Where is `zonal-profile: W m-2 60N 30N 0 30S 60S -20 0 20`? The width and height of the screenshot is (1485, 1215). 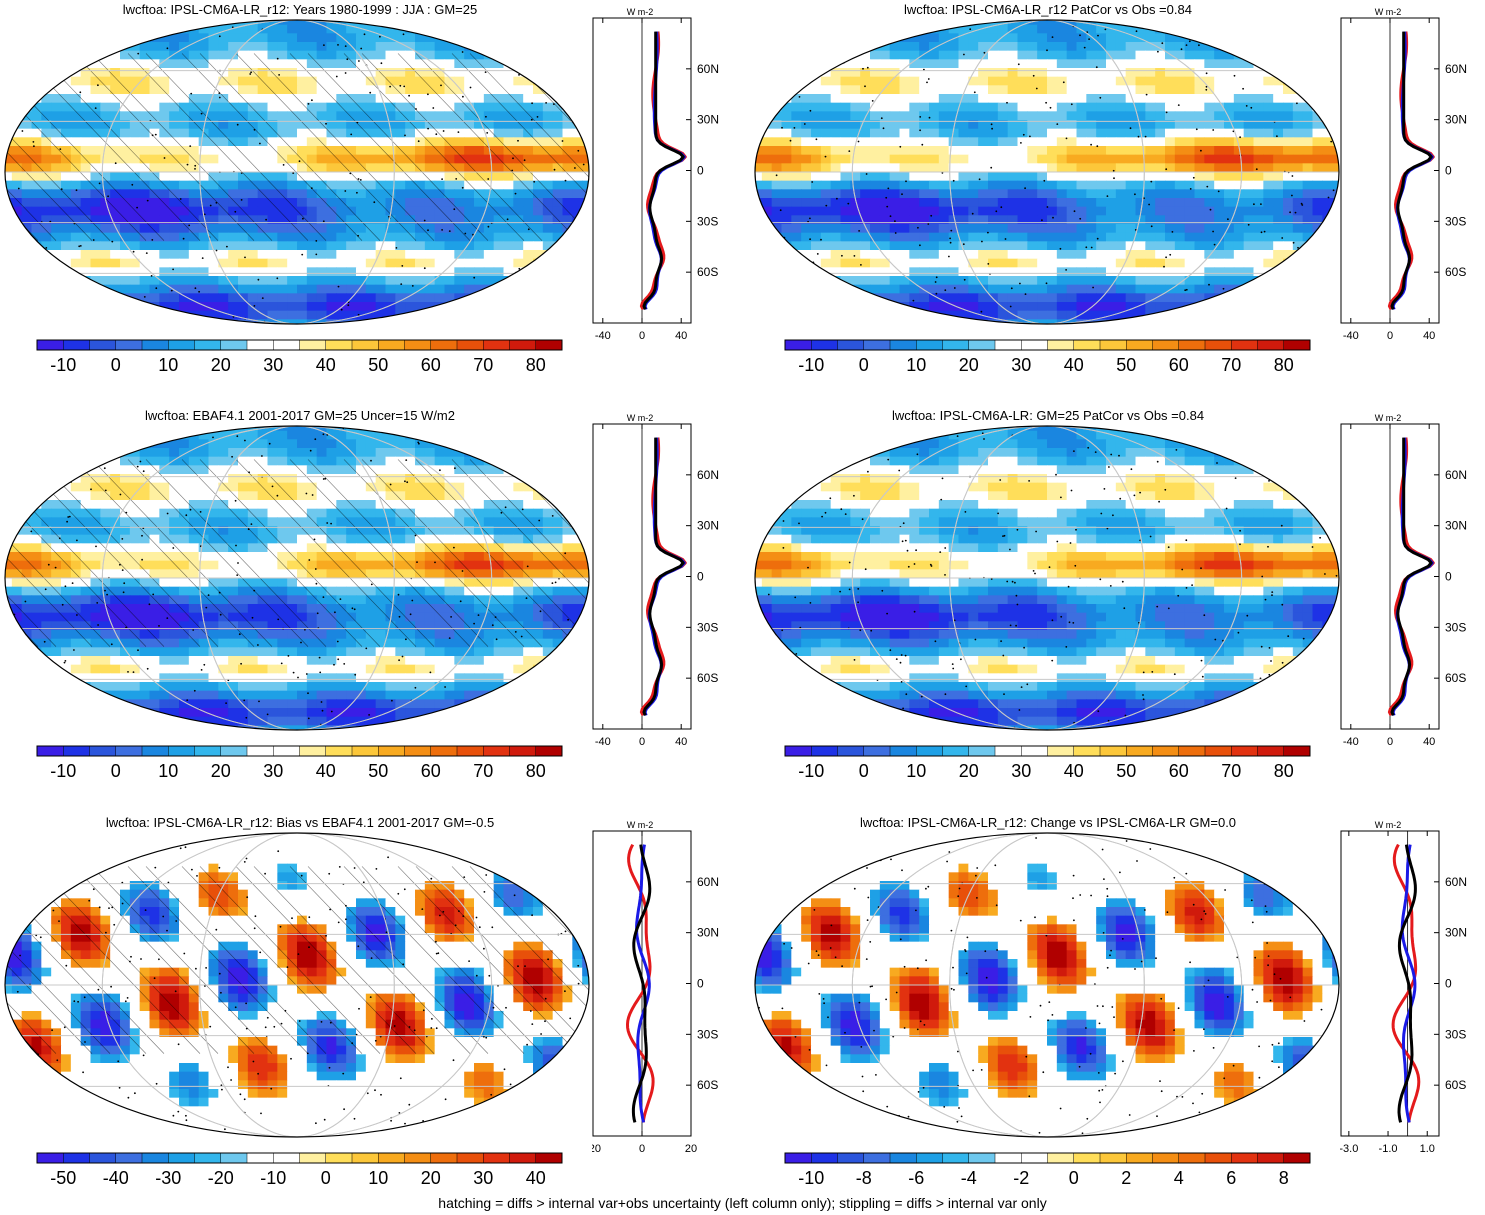 zonal-profile: W m-2 60N 30N 0 30S 60S -20 0 20 is located at coordinates (655, 987).